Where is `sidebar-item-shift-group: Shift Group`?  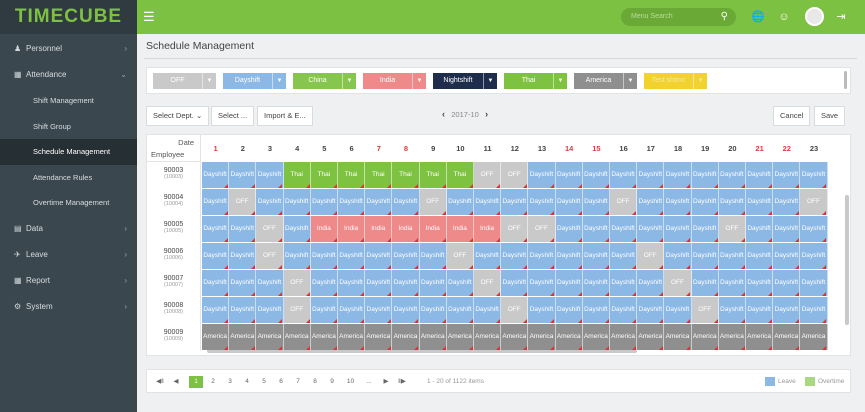
sidebar-item-shift-group: Shift Group is located at coordinates (68, 126).